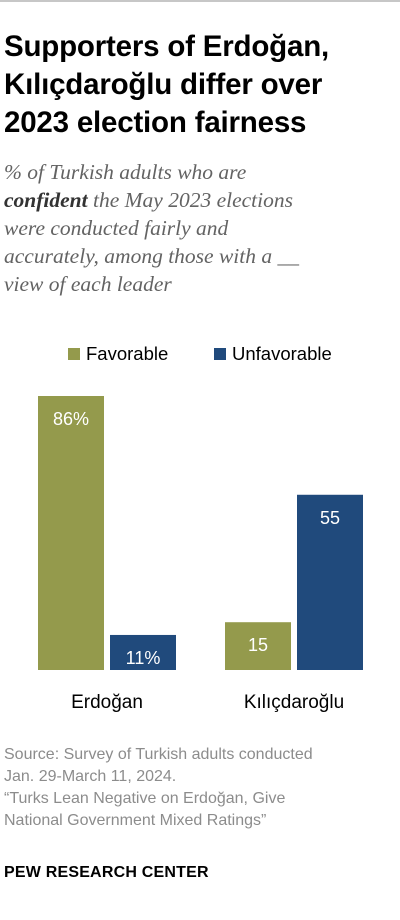 The width and height of the screenshot is (400, 920). I want to click on legend-swatch-favorable, so click(74, 354).